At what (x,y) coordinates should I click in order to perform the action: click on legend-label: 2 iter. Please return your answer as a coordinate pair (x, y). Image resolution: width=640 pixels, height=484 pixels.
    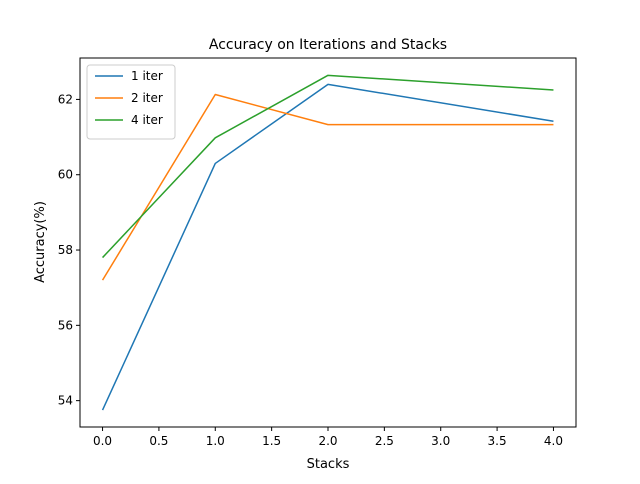
    Looking at the image, I should click on (147, 98).